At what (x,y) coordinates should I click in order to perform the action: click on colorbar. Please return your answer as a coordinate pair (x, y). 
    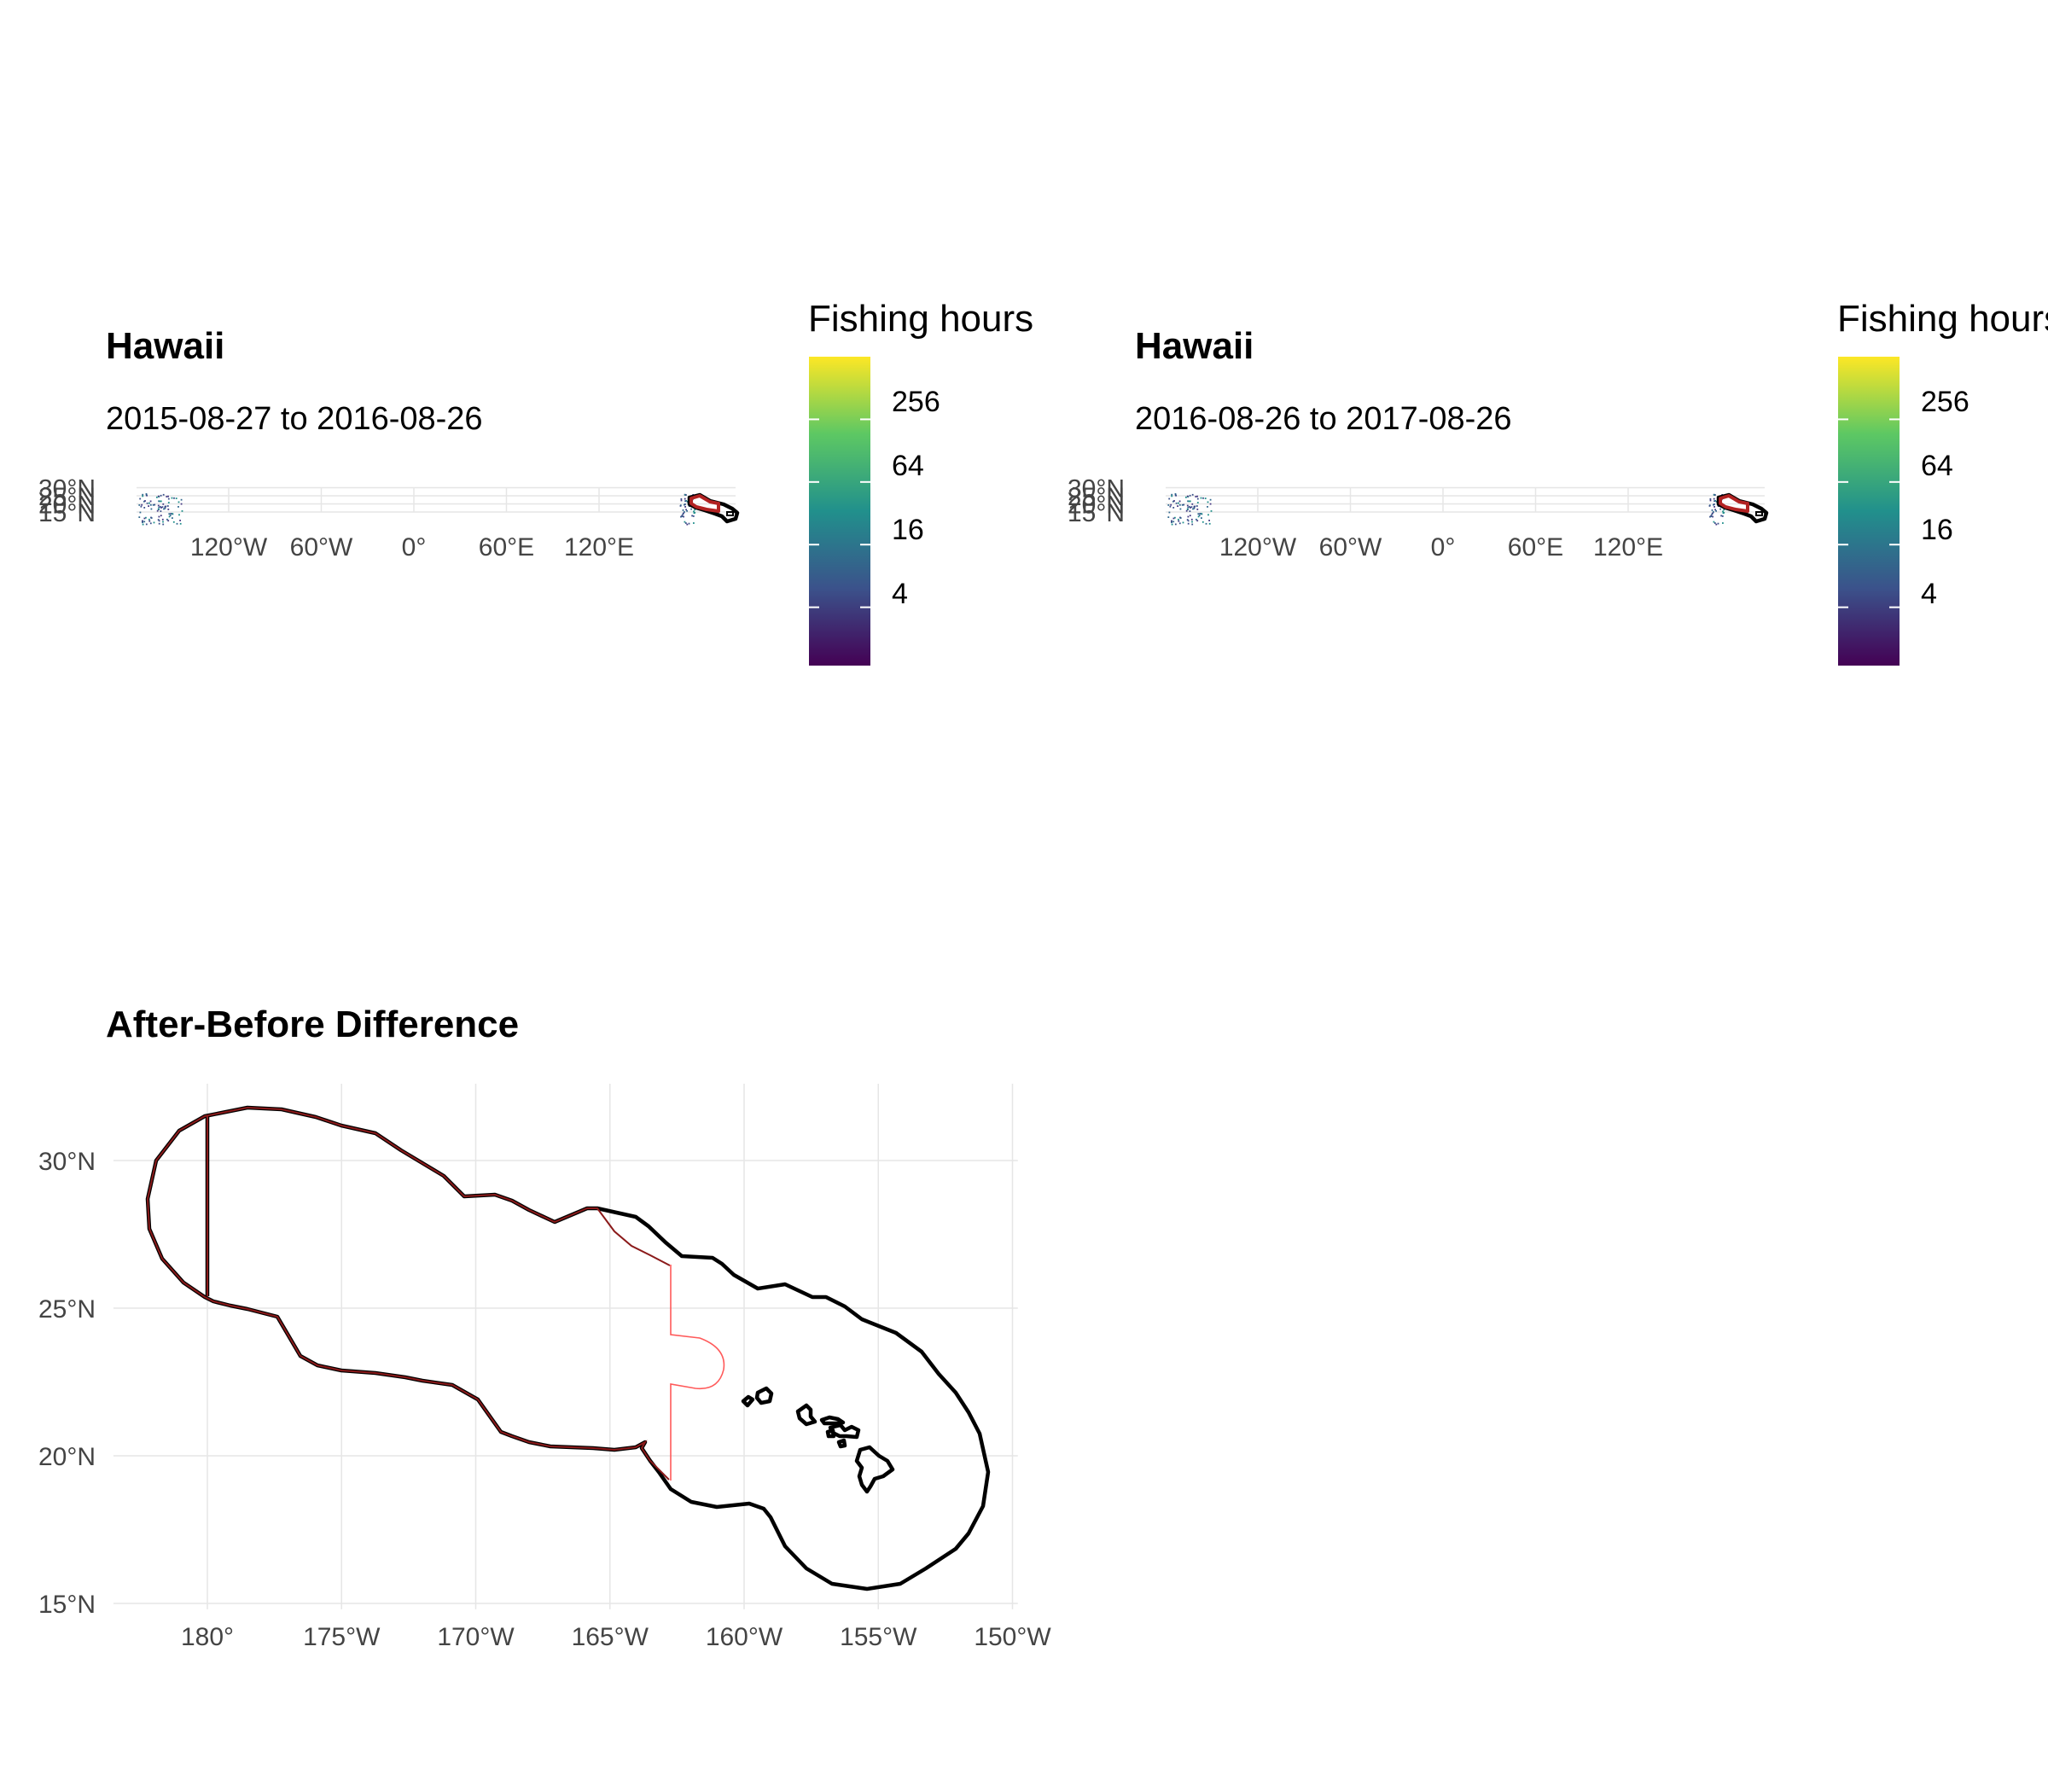
    Looking at the image, I should click on (839, 512).